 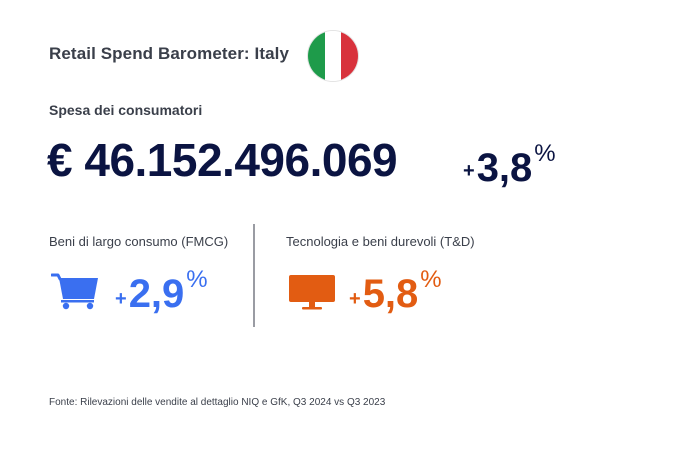 What do you see at coordinates (545, 153) in the screenshot?
I see `change-unit: %` at bounding box center [545, 153].